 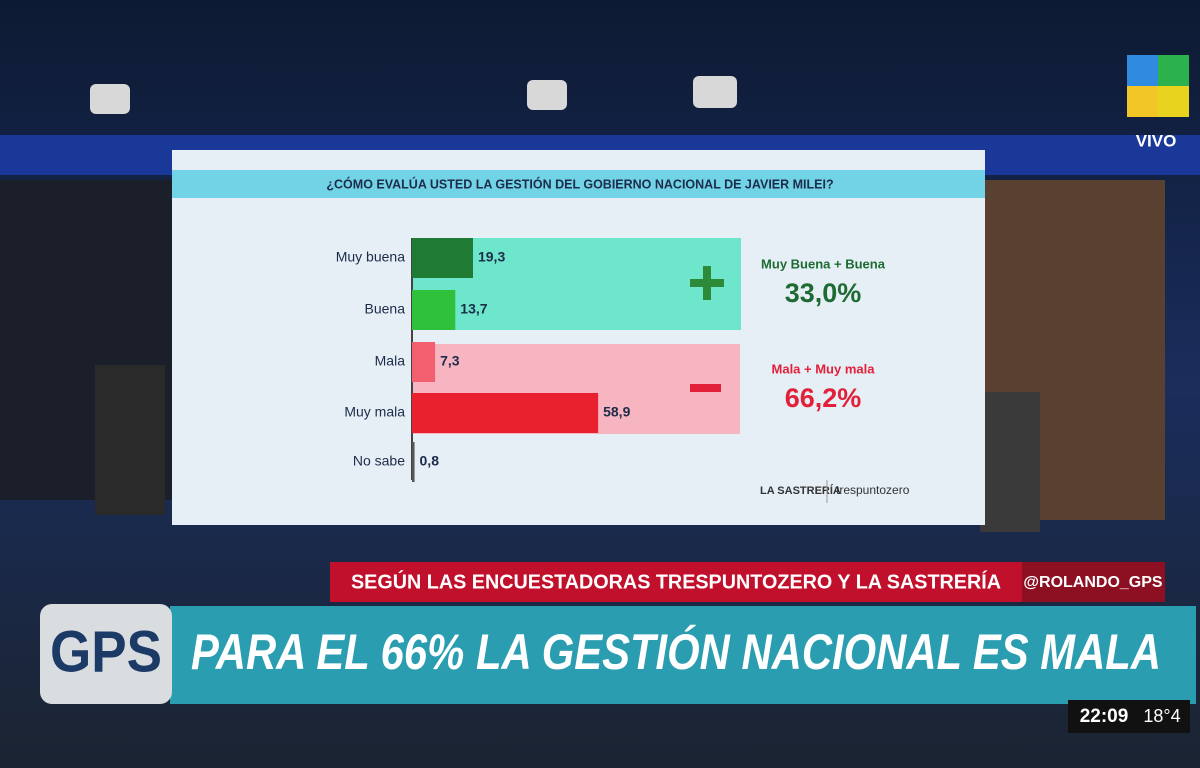 I want to click on handle: @ROLANDO_GPS, so click(x=1093, y=582).